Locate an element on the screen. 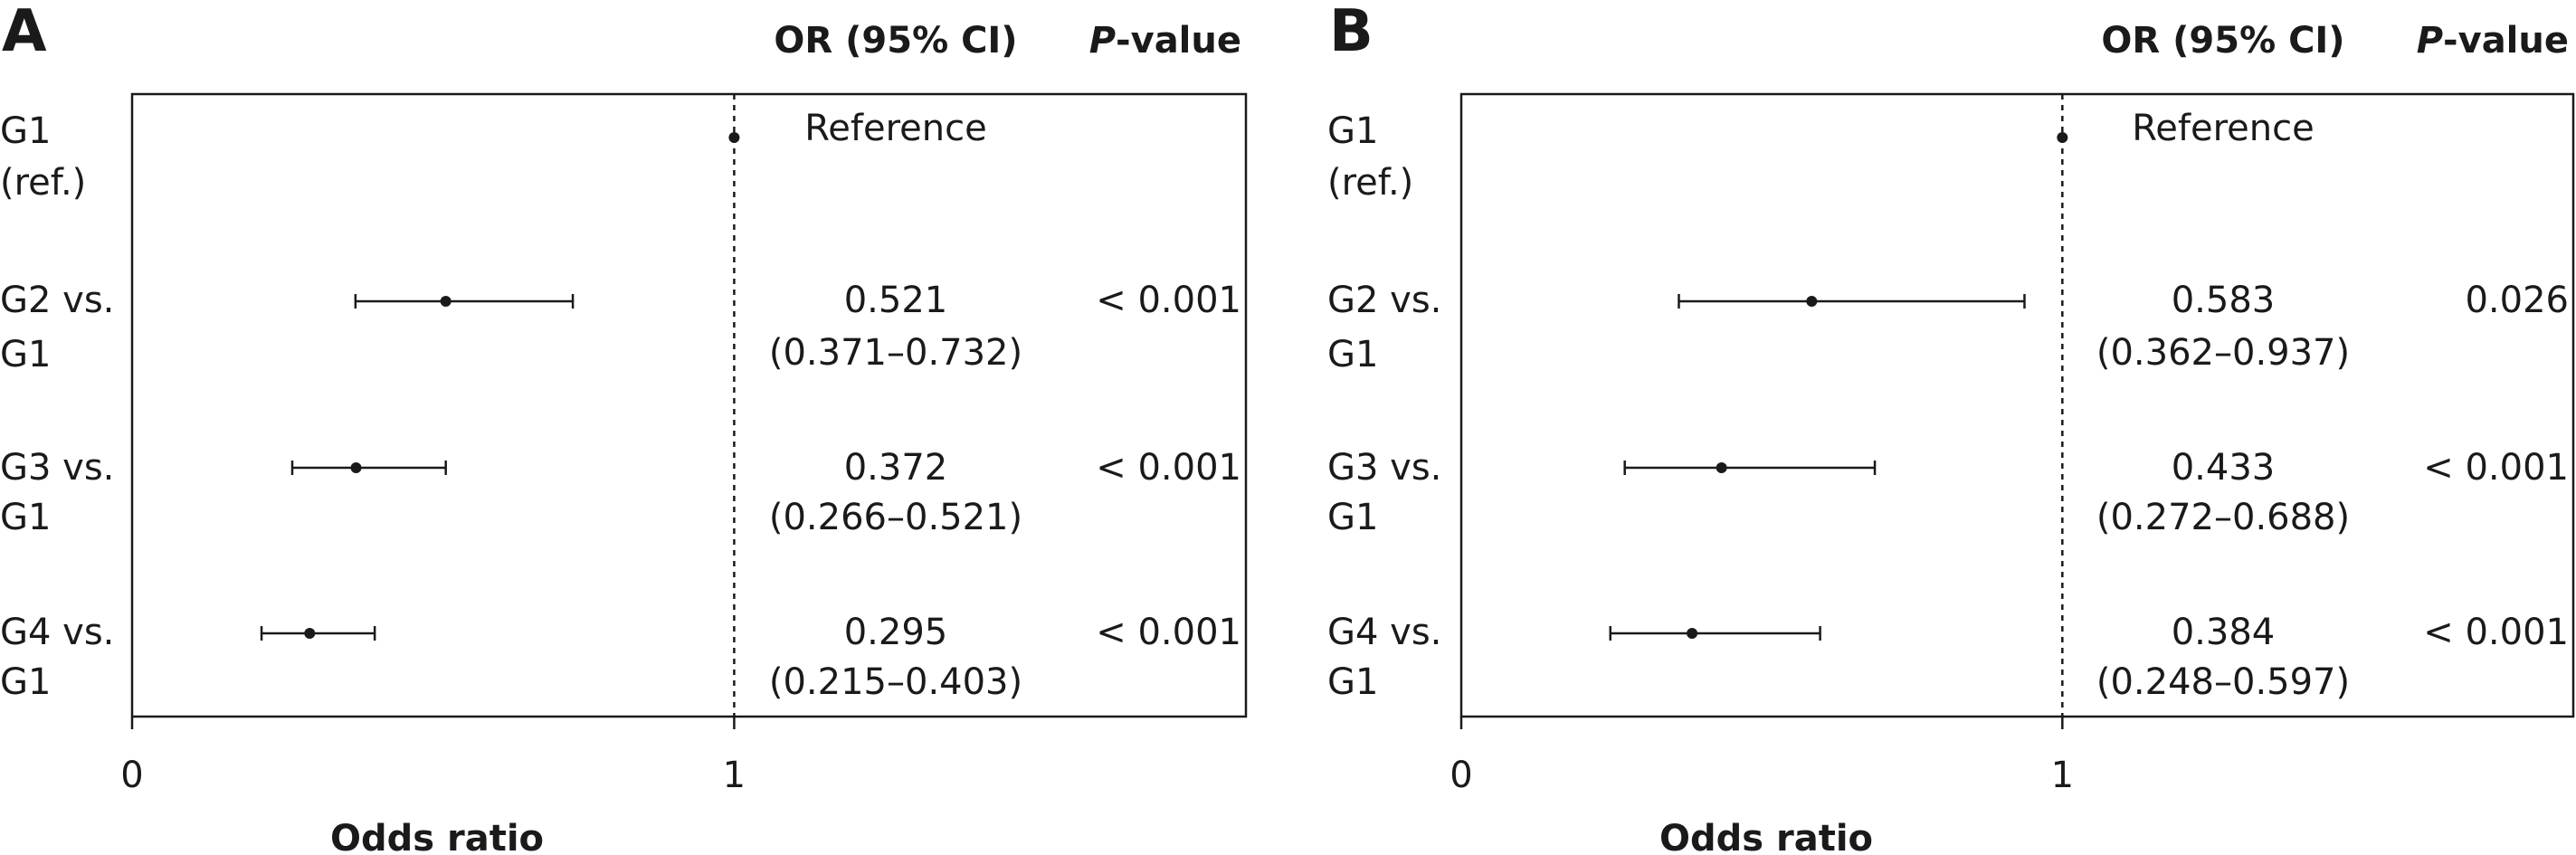  p-value: 0.026 is located at coordinates (2517, 300).